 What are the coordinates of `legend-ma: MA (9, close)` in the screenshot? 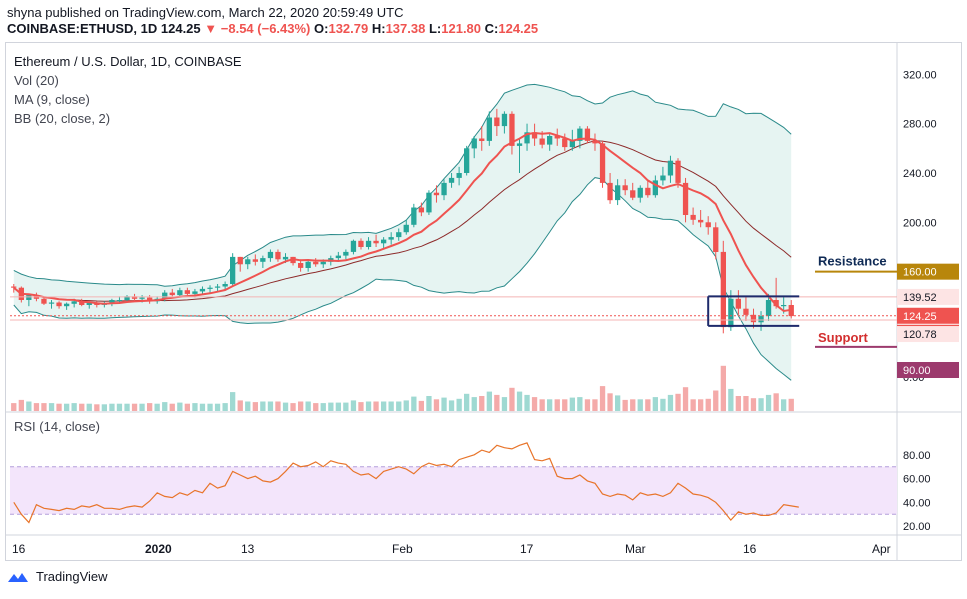 It's located at (52, 99).